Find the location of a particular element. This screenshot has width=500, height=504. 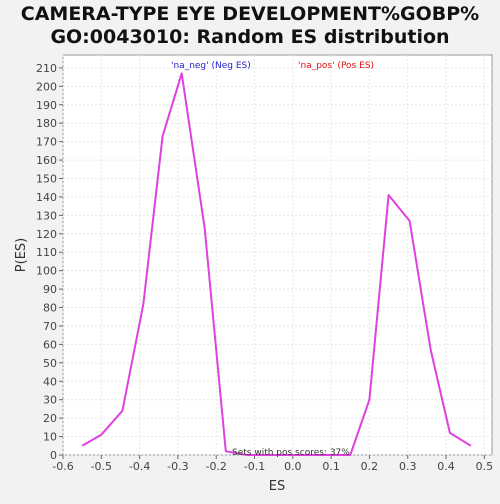

x-tick-label: 0.2 is located at coordinates (370, 466).